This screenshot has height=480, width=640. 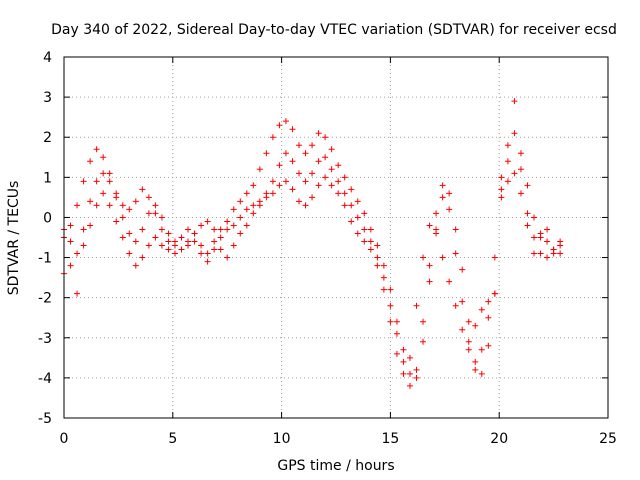 What do you see at coordinates (390, 439) in the screenshot?
I see `x-tick-label: 15` at bounding box center [390, 439].